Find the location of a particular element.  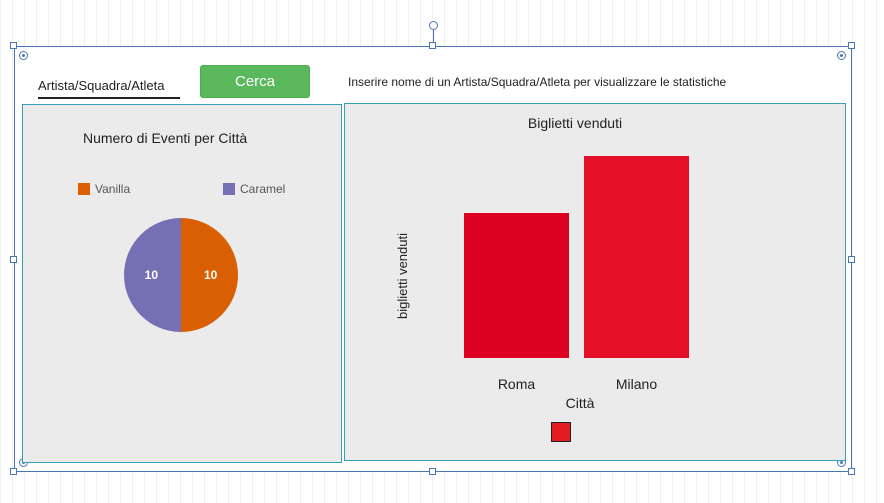

bar-chart-title: Biglietti venduti is located at coordinates (575, 123).